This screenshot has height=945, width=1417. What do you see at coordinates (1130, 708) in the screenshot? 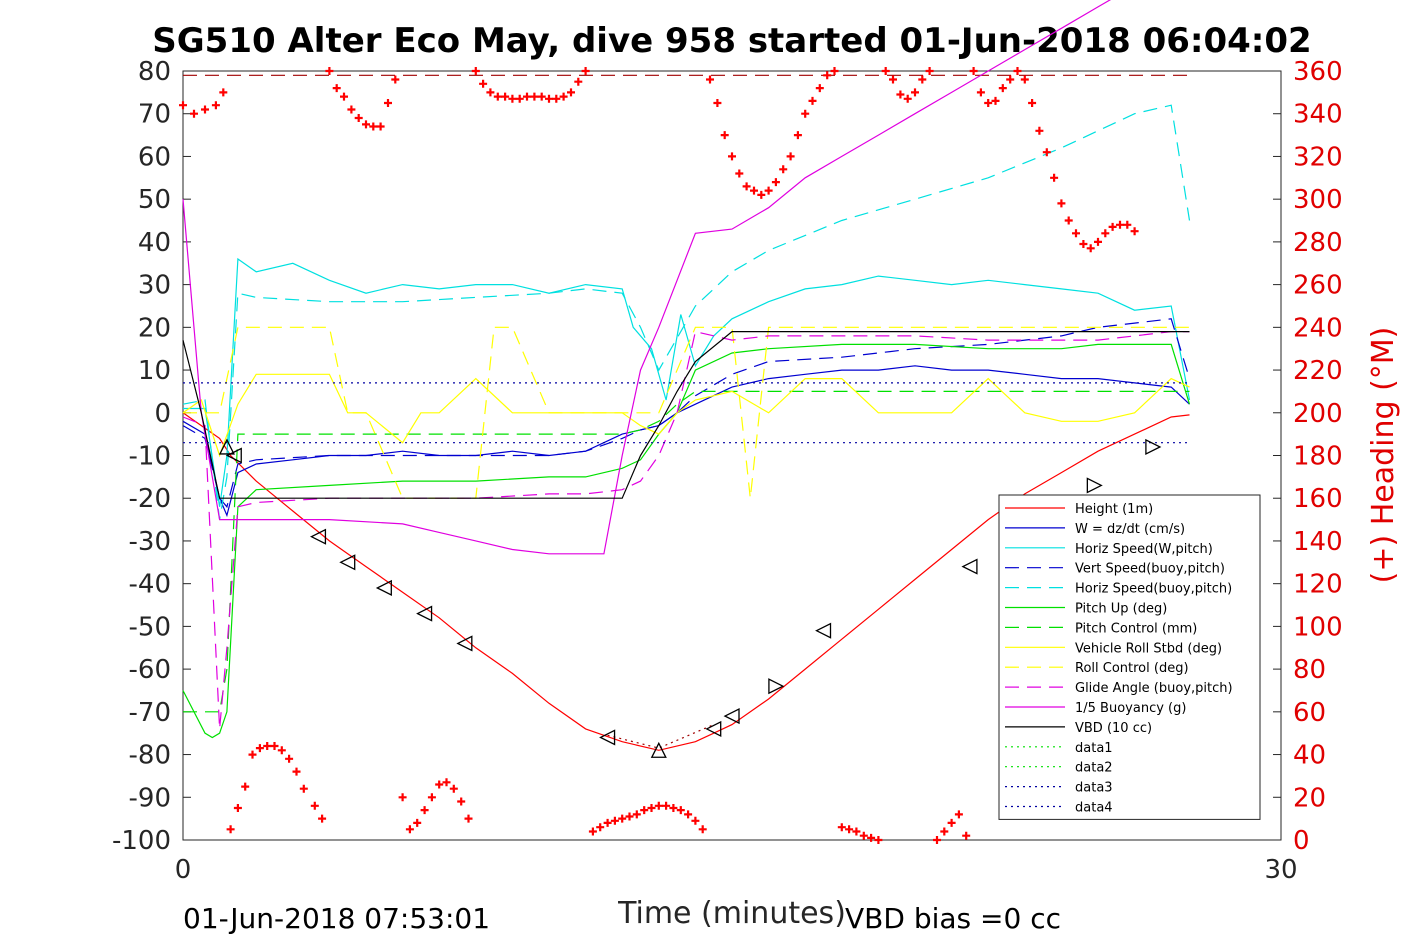
I see `legend-entry: 1/5 Buoyancy (g)` at bounding box center [1130, 708].